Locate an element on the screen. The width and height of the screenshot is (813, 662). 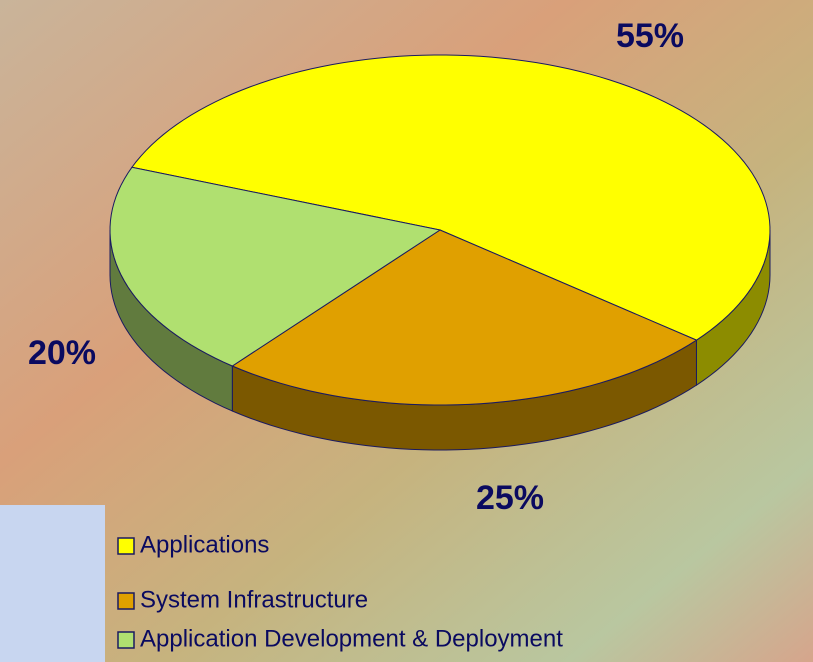
value-label: 20% is located at coordinates (62, 353).